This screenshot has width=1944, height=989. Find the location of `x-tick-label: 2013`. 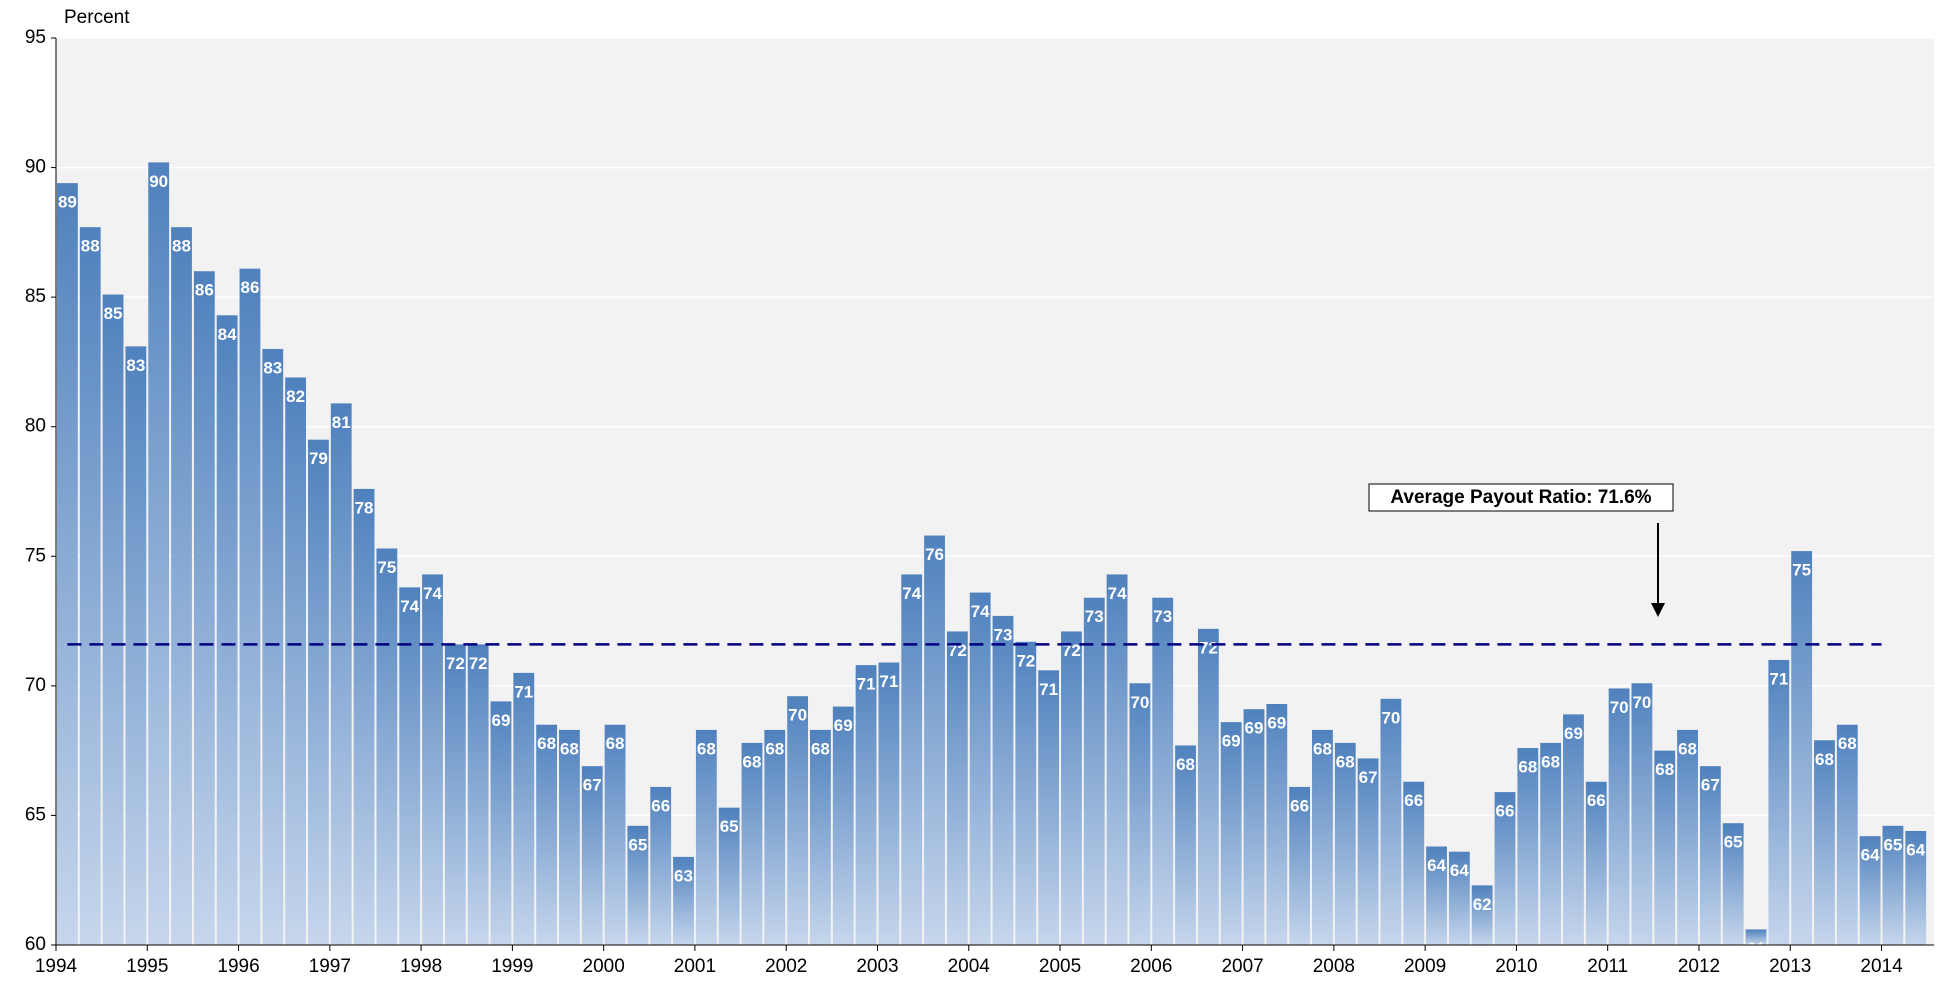

x-tick-label: 2013 is located at coordinates (1790, 966).